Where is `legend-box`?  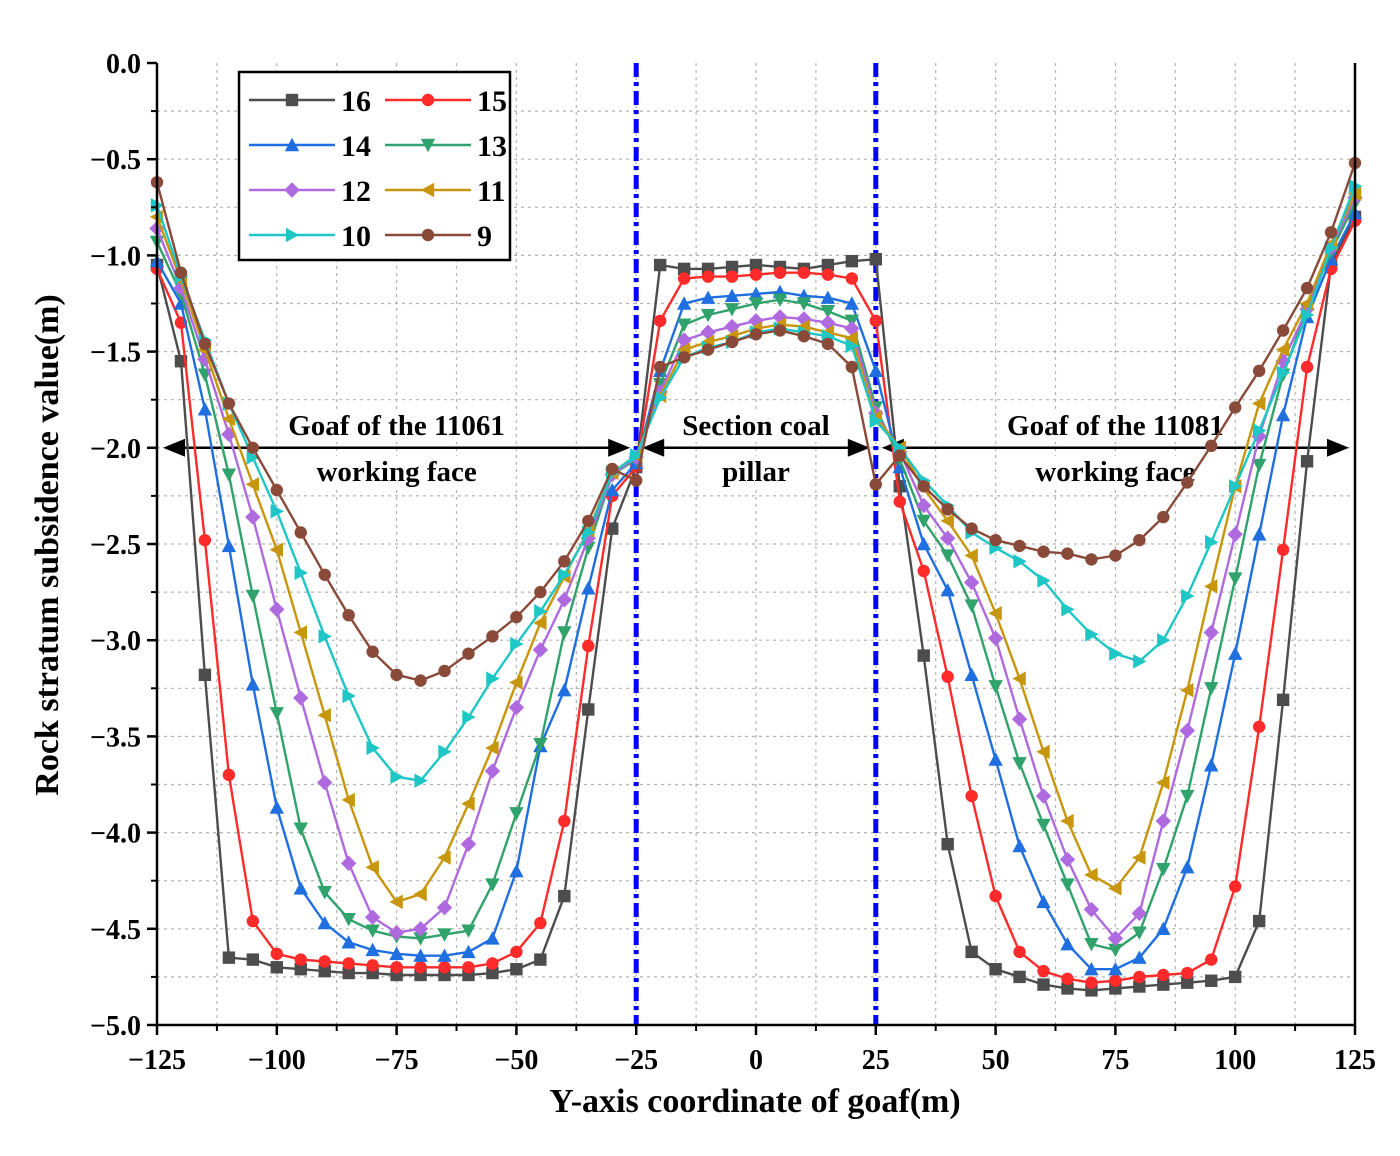
legend-box is located at coordinates (374, 166).